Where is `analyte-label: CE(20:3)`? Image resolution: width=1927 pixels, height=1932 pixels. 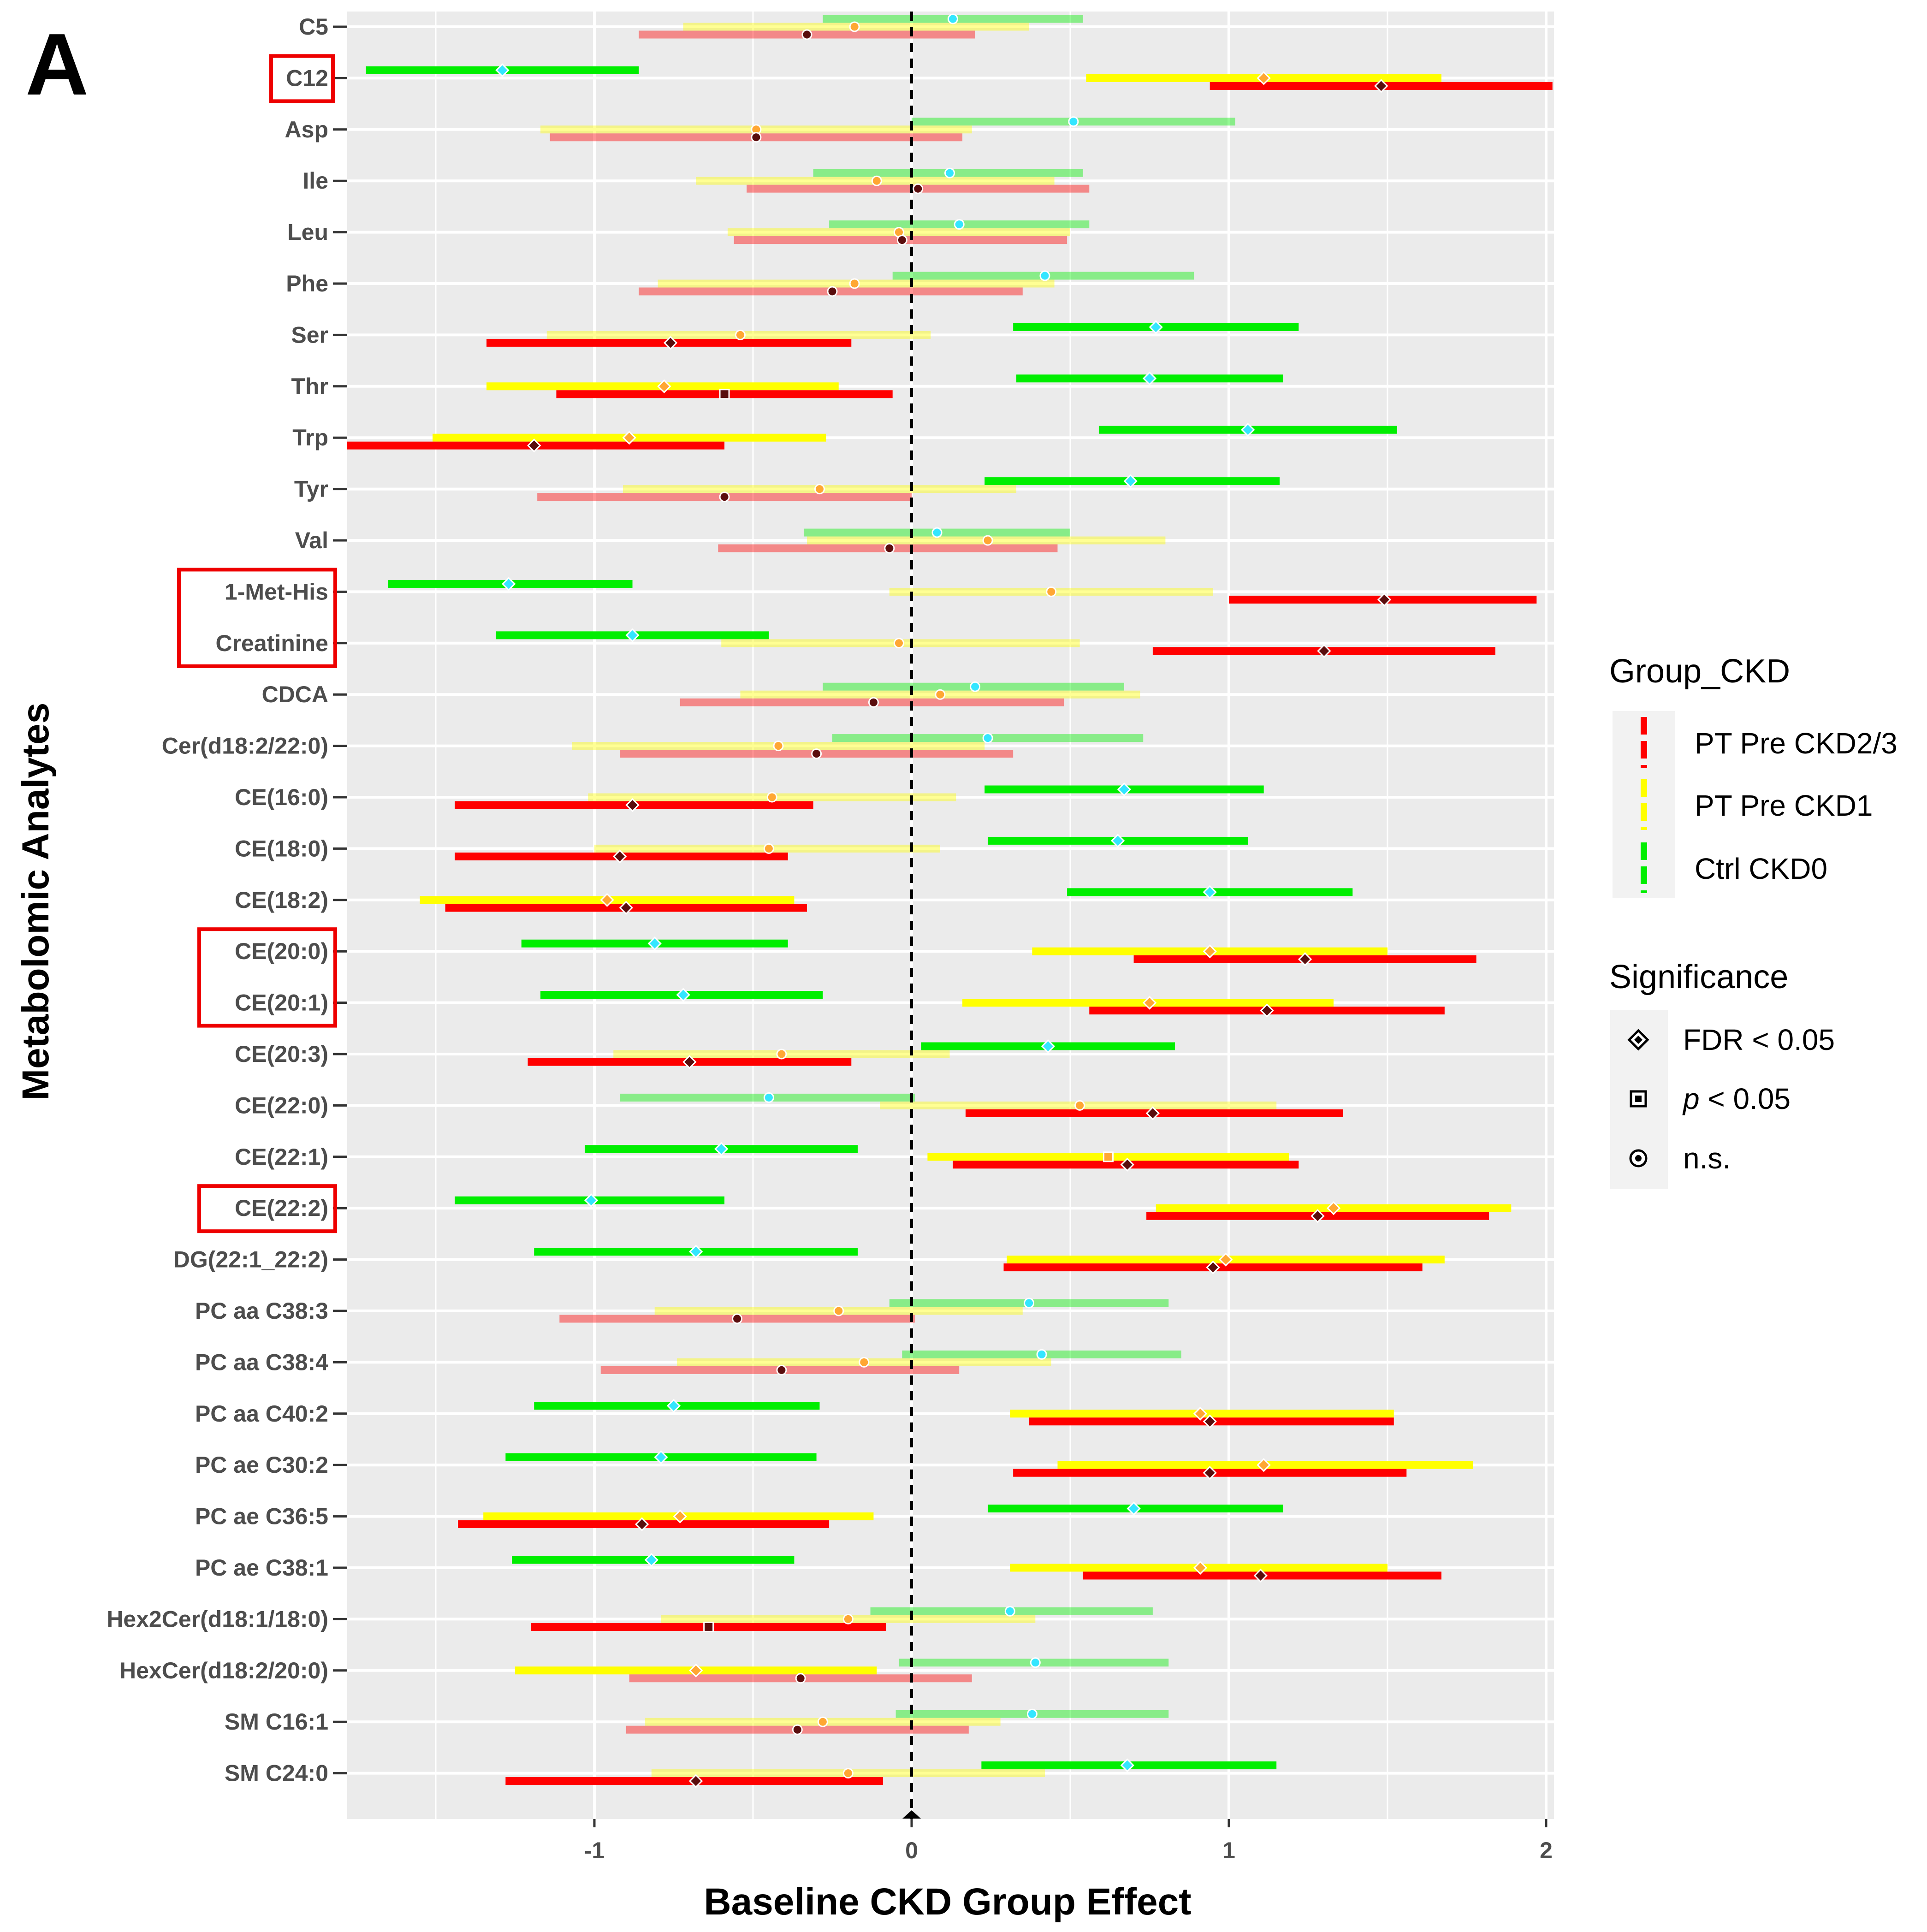 analyte-label: CE(20:3) is located at coordinates (282, 1054).